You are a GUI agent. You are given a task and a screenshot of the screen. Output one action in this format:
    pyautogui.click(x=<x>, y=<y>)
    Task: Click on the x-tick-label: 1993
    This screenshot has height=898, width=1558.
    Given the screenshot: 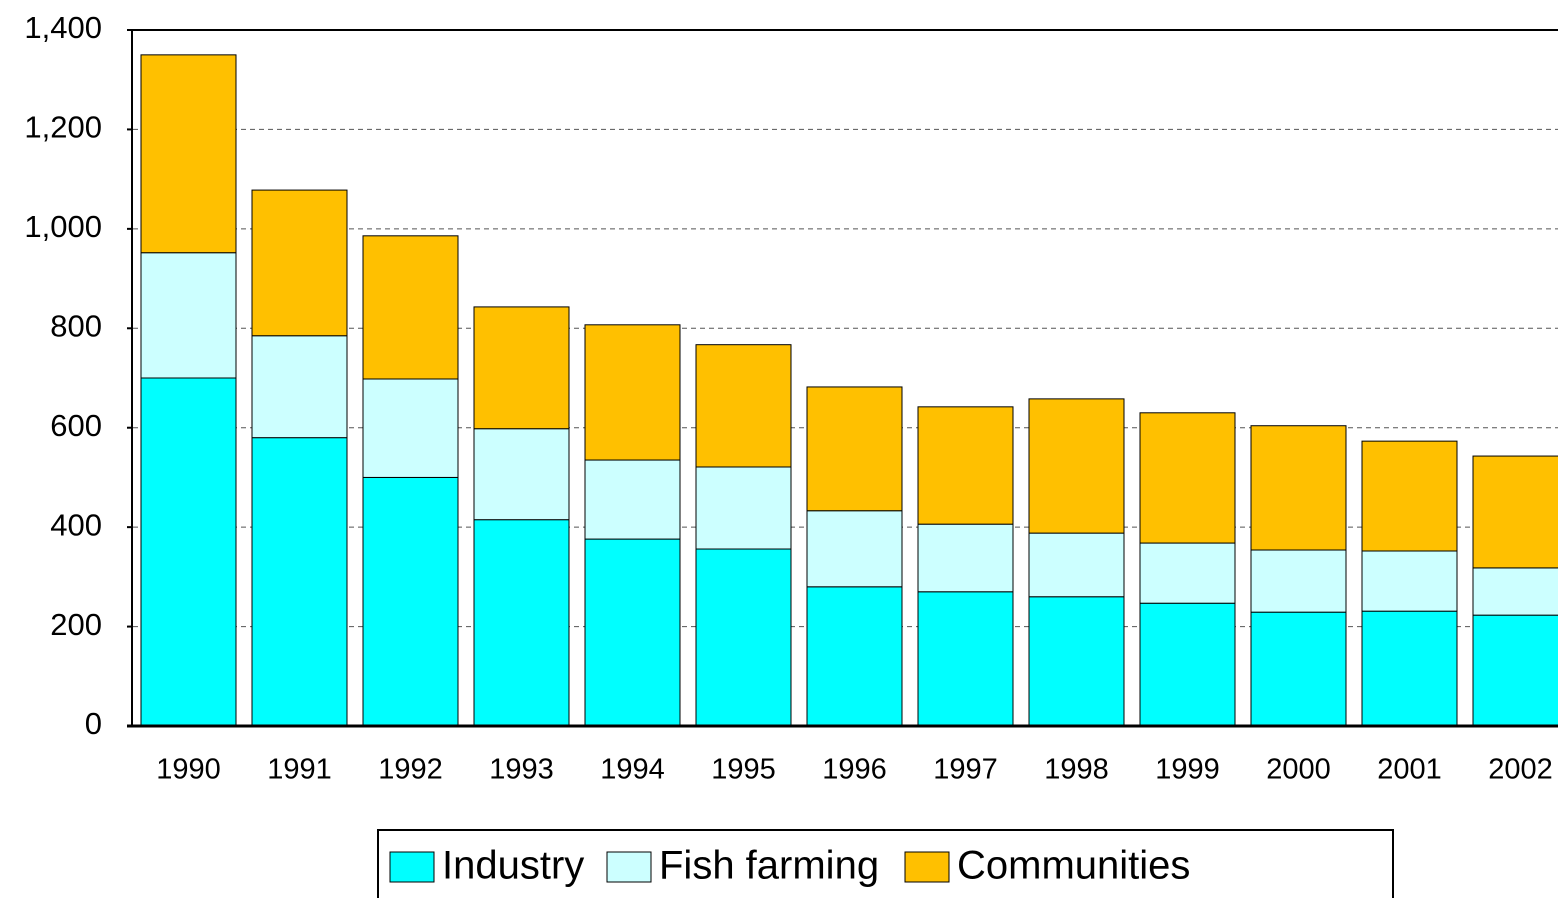 What is the action you would take?
    pyautogui.click(x=521, y=770)
    